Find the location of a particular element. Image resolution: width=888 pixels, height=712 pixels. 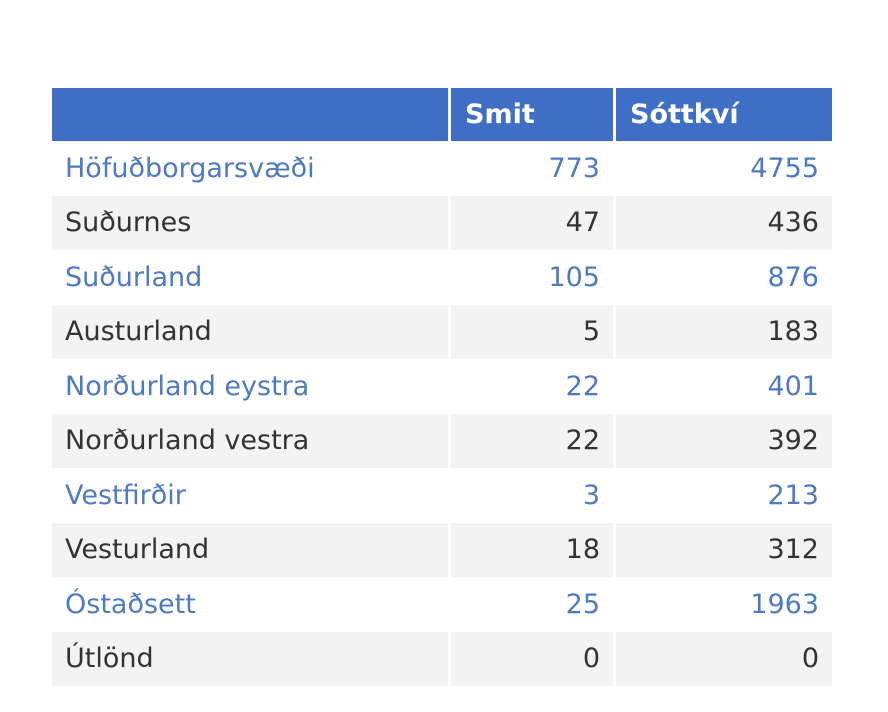

sottkvi-value: 436 is located at coordinates (722, 222).